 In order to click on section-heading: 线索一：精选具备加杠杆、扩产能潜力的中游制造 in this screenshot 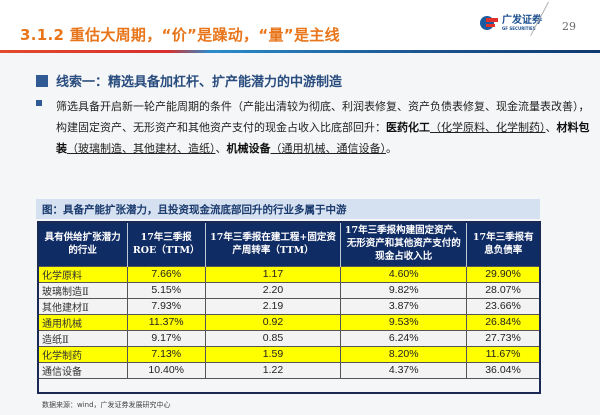, I will do `click(189, 80)`.